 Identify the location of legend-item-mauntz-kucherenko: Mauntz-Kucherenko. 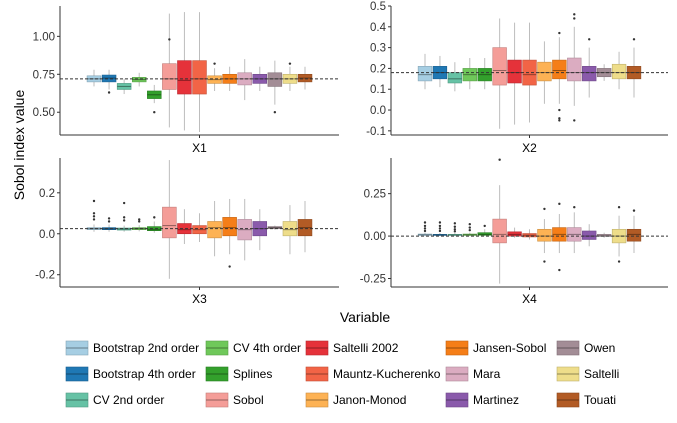
(373, 374).